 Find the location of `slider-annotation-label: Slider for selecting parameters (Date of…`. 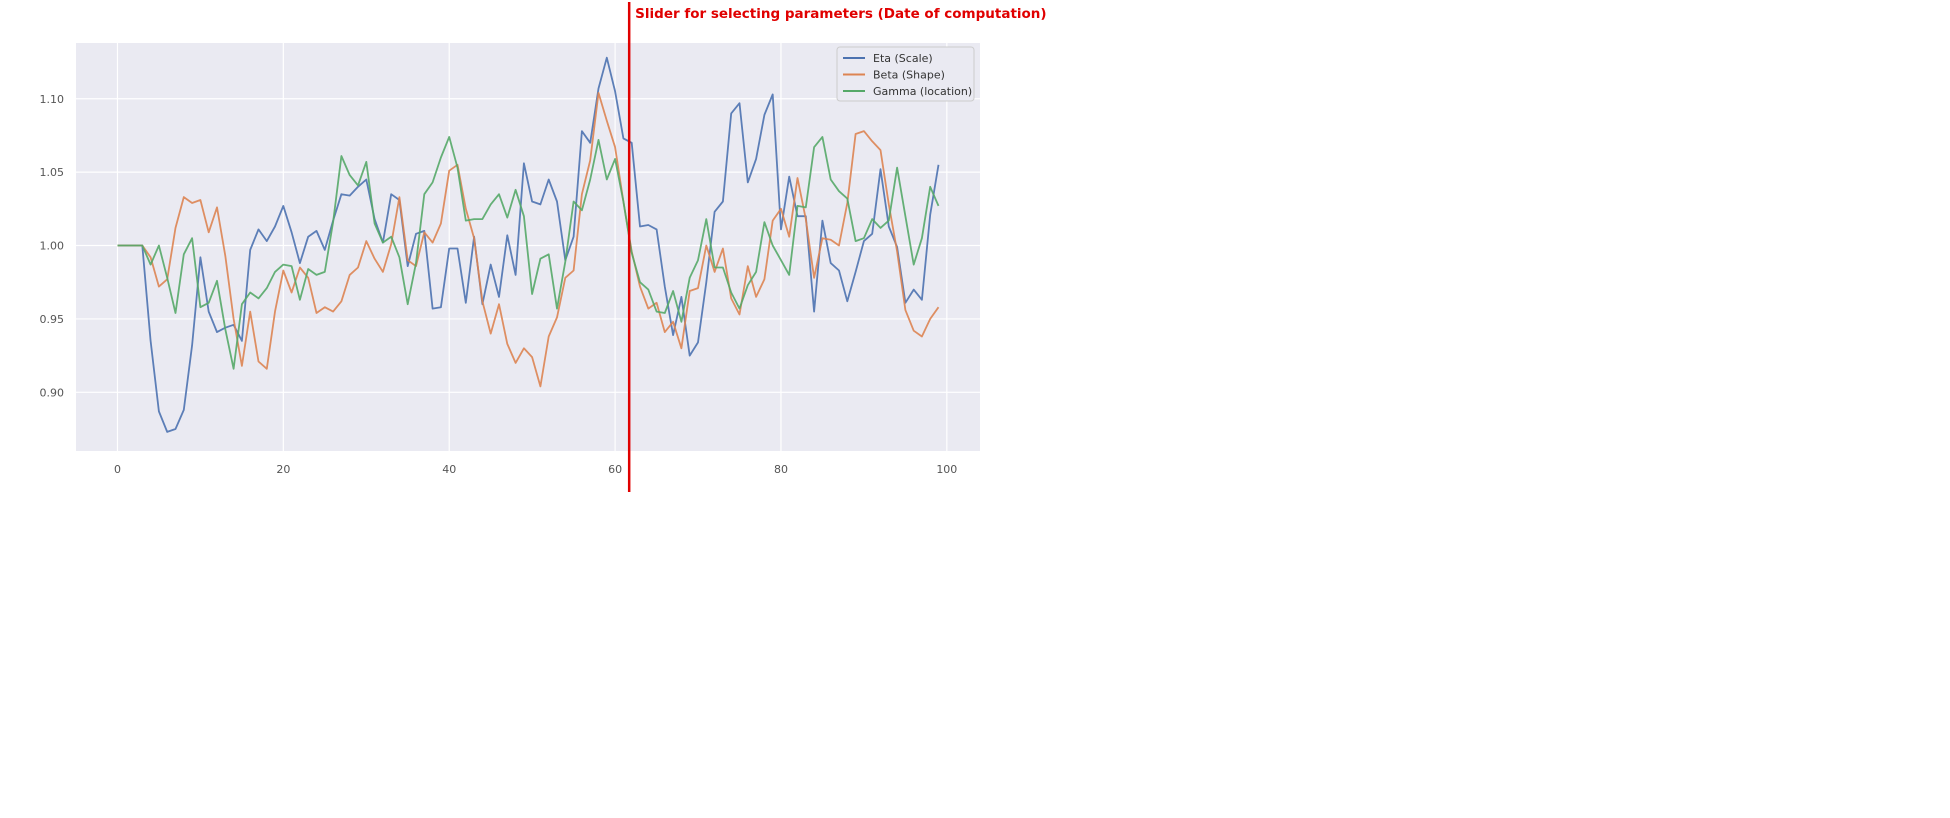

slider-annotation-label: Slider for selecting parameters (Date of… is located at coordinates (840, 14).